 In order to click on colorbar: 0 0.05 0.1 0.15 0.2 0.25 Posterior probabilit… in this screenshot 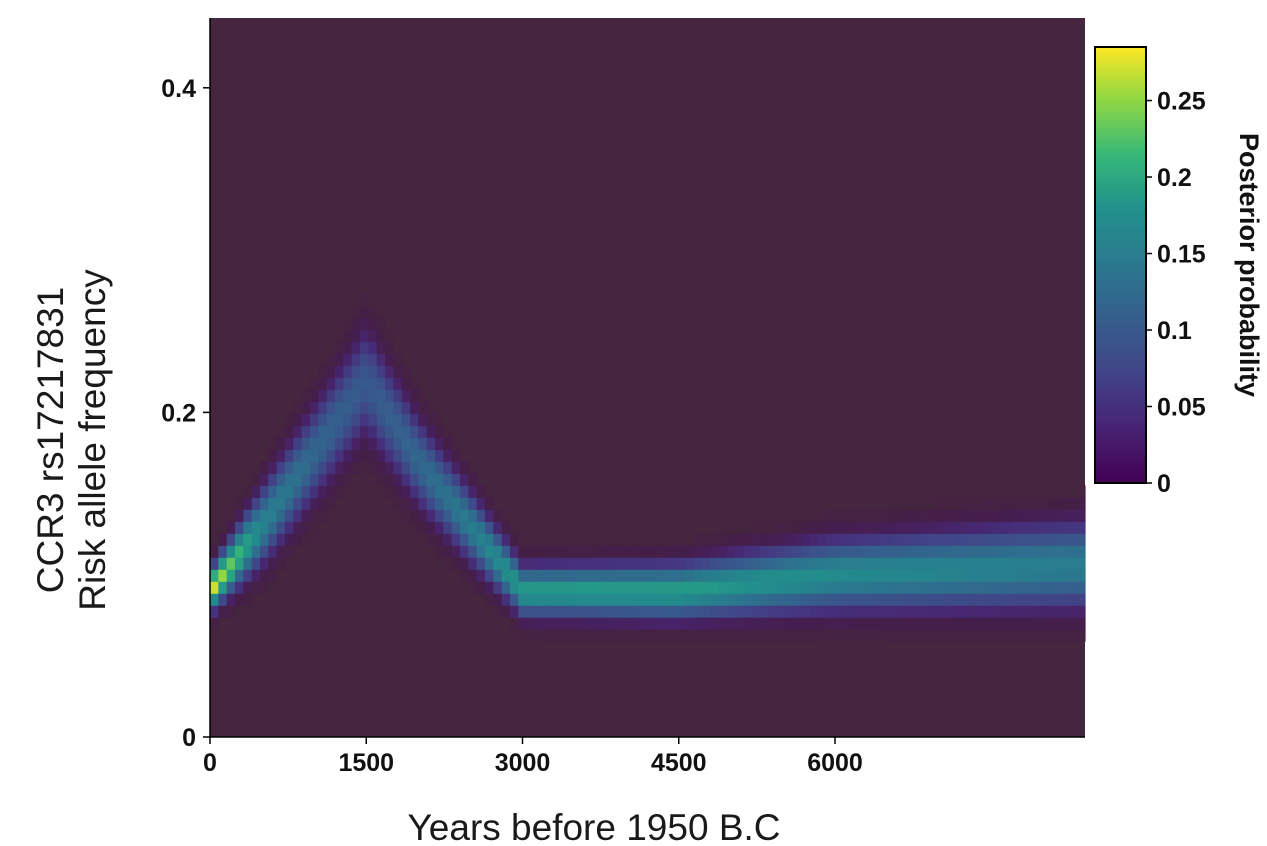, I will do `click(1179, 272)`.